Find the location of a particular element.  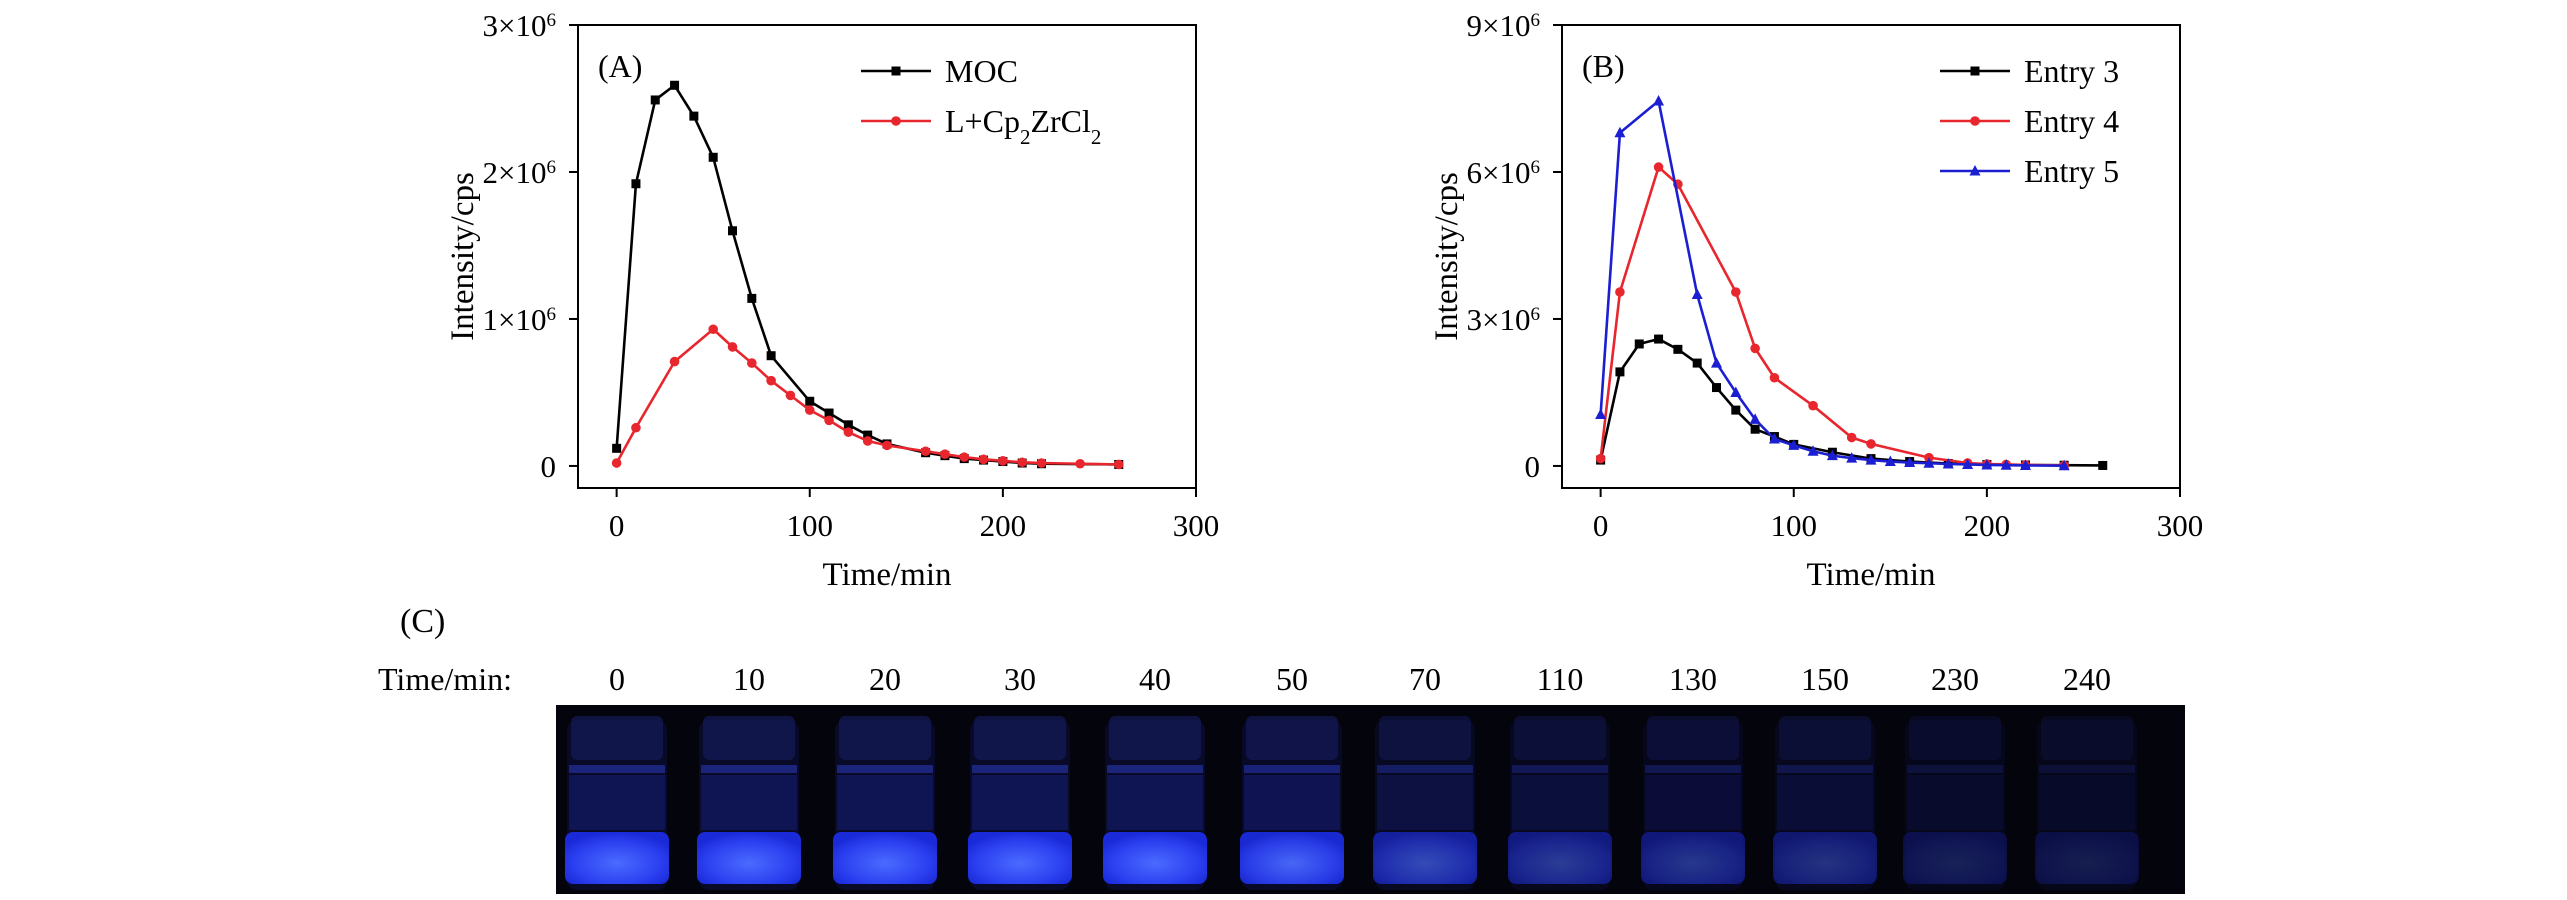

panel-b-xtick-label: 200 is located at coordinates (1987, 525).